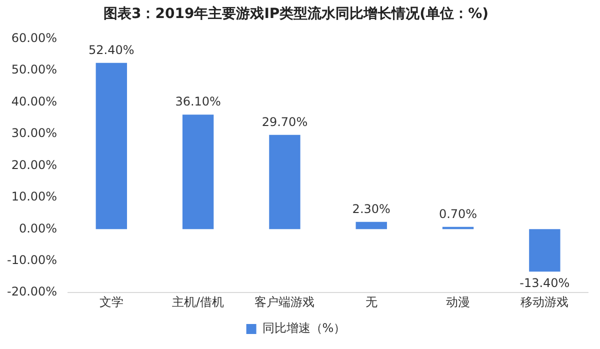 This screenshot has height=349, width=600. What do you see at coordinates (34, 197) in the screenshot?
I see `y-tick-label: 10.00%` at bounding box center [34, 197].